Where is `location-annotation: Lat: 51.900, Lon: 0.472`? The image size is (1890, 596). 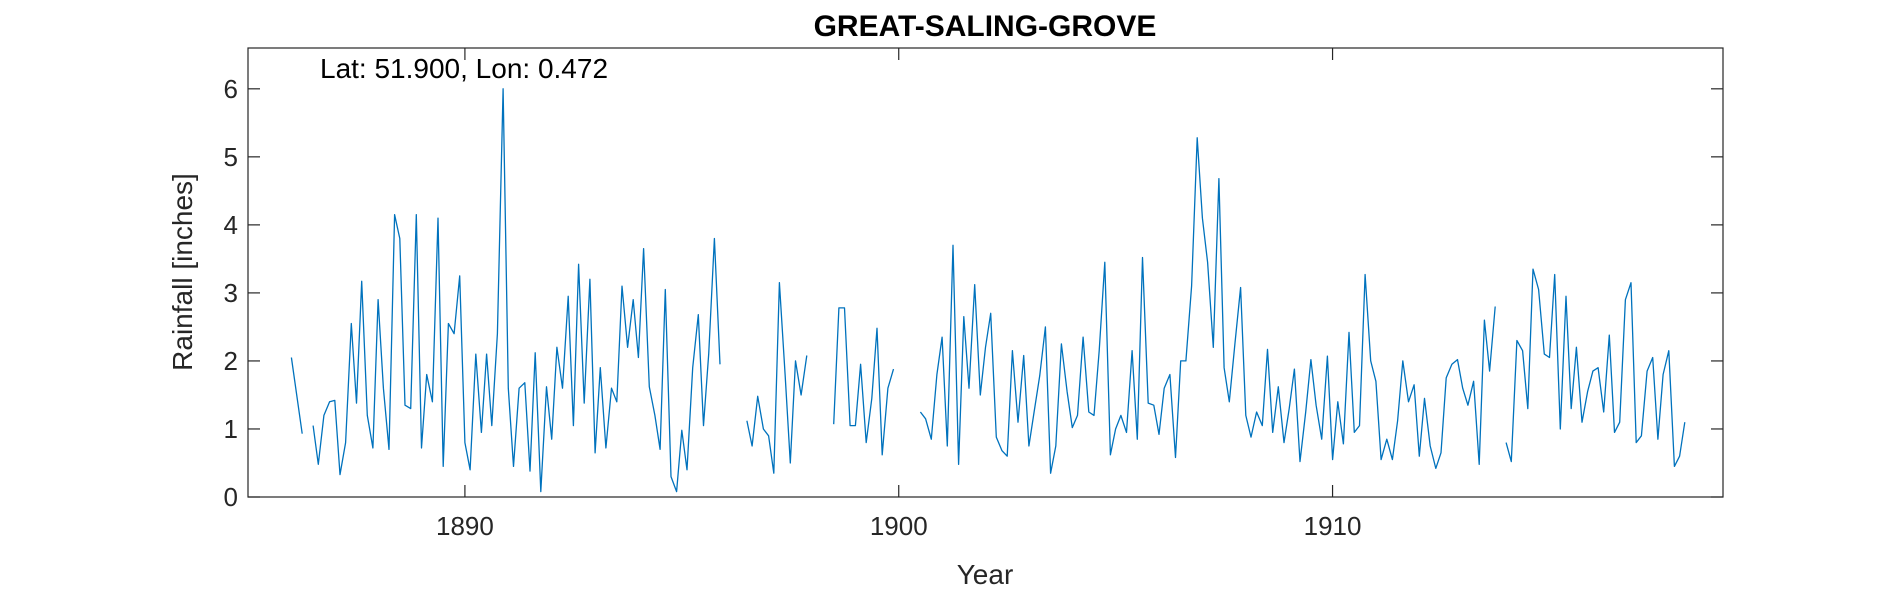 location-annotation: Lat: 51.900, Lon: 0.472 is located at coordinates (464, 68).